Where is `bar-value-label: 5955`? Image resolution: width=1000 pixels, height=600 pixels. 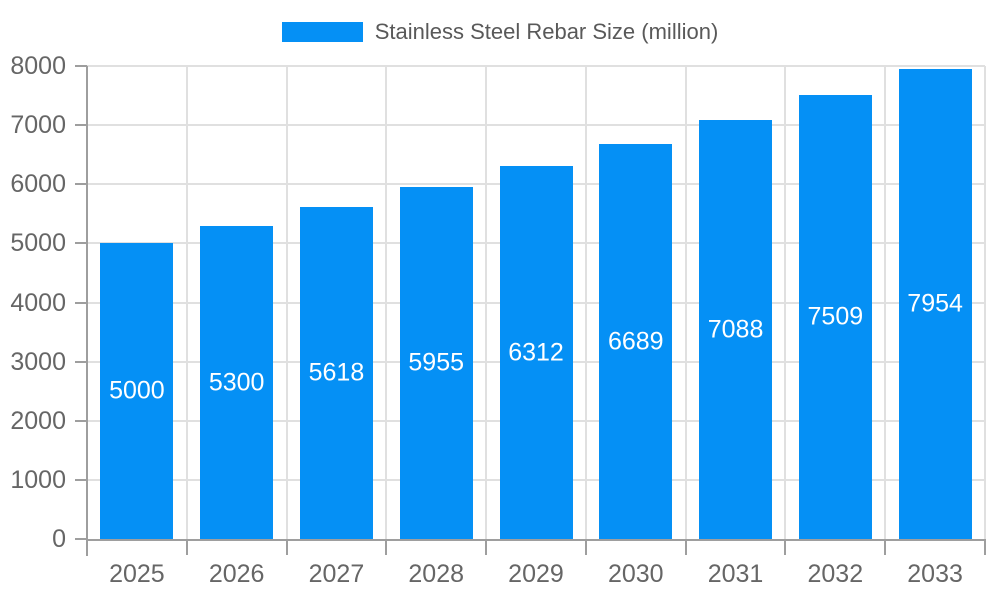 bar-value-label: 5955 is located at coordinates (436, 362).